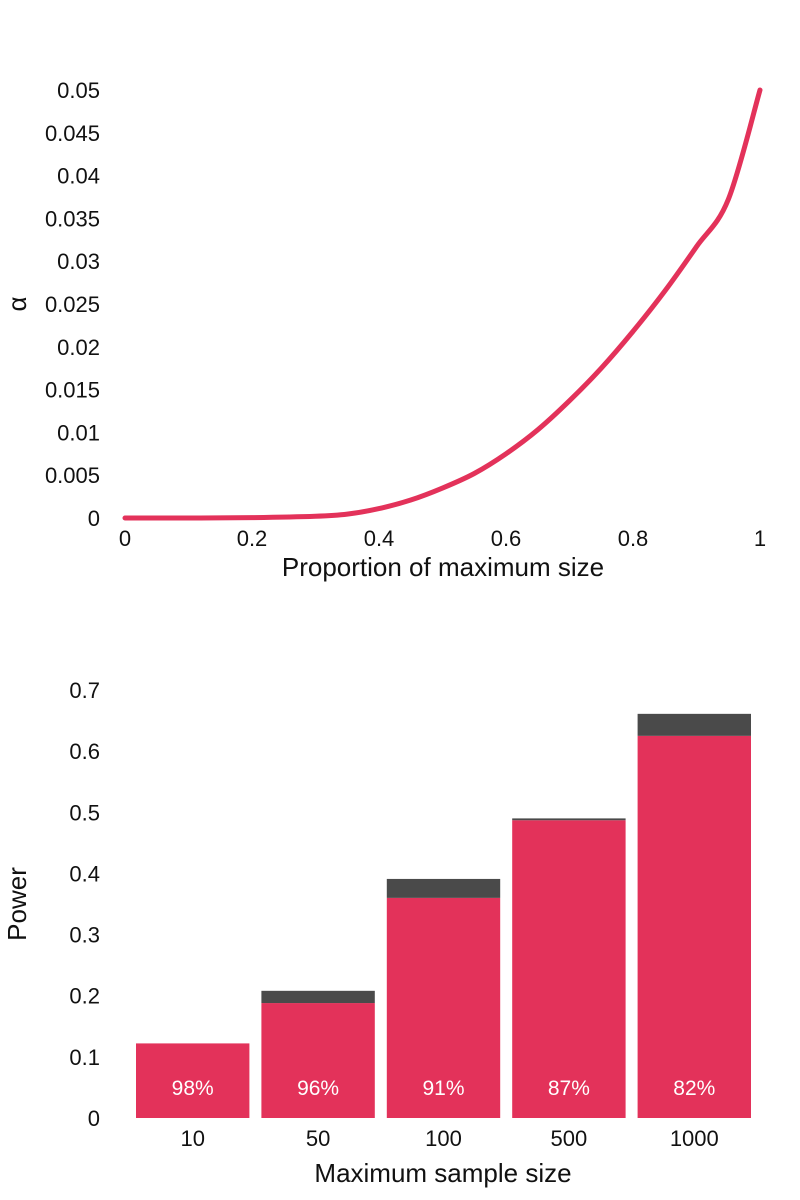  I want to click on line-y-axis-title: α, so click(17, 303).